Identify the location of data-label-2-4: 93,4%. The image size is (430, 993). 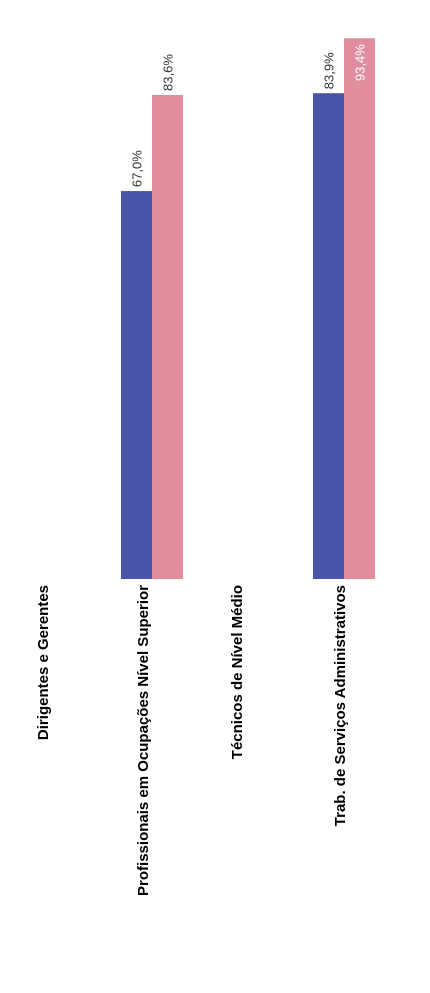
(360, 62).